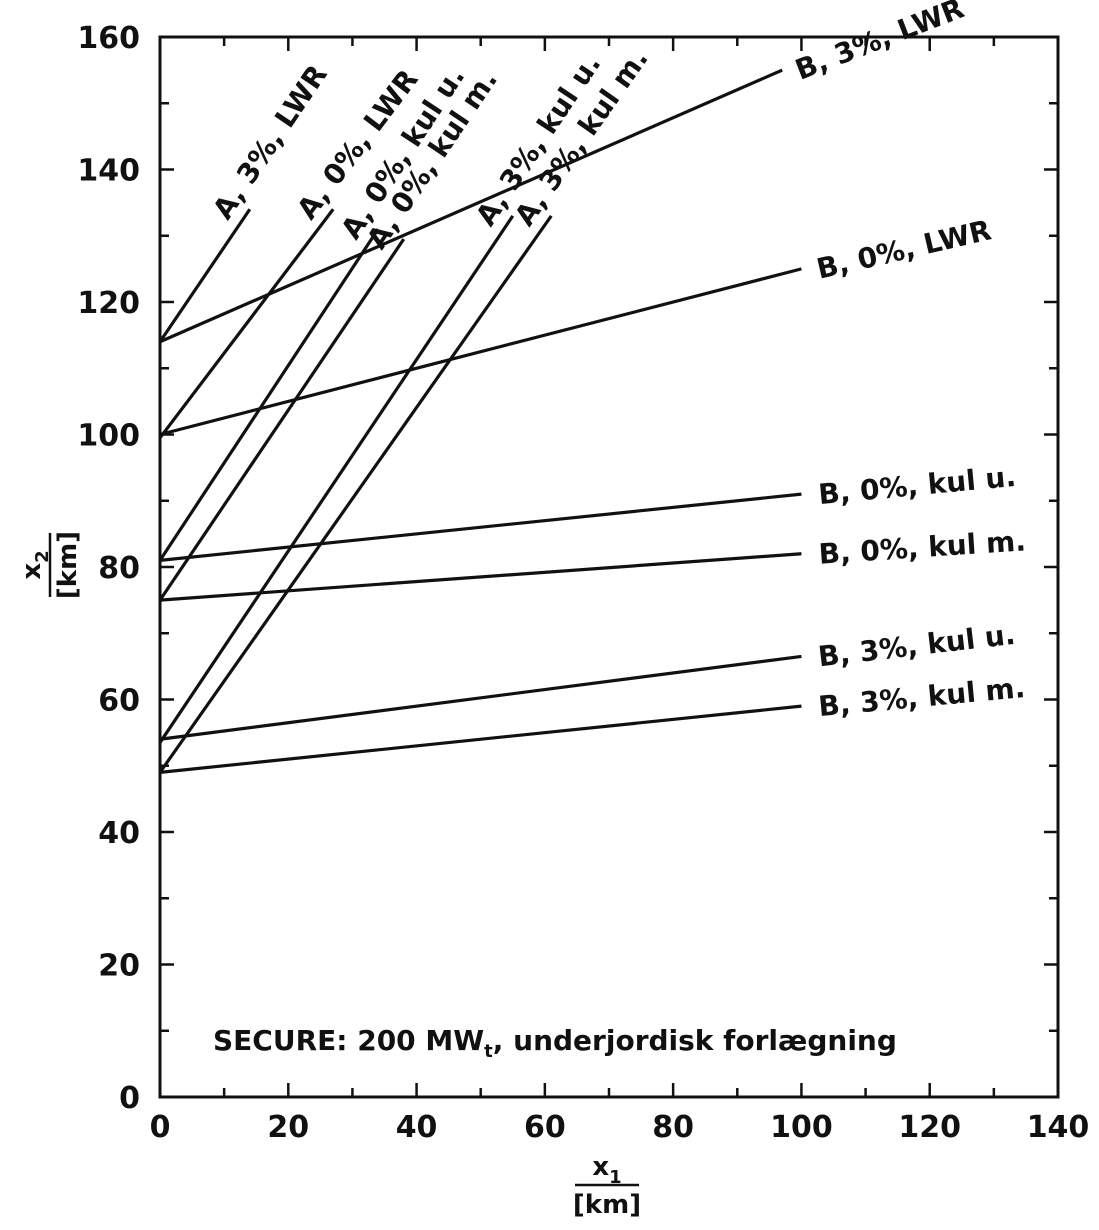 This screenshot has height=1230, width=1099. I want to click on x-tick-label: 60, so click(545, 1127).